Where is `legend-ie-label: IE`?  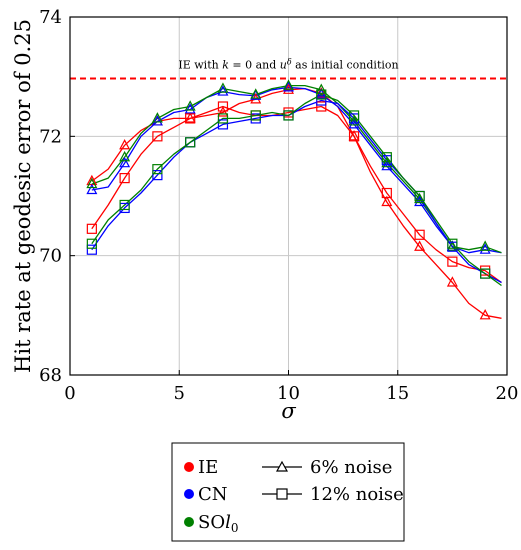
legend-ie-label: IE is located at coordinates (208, 467).